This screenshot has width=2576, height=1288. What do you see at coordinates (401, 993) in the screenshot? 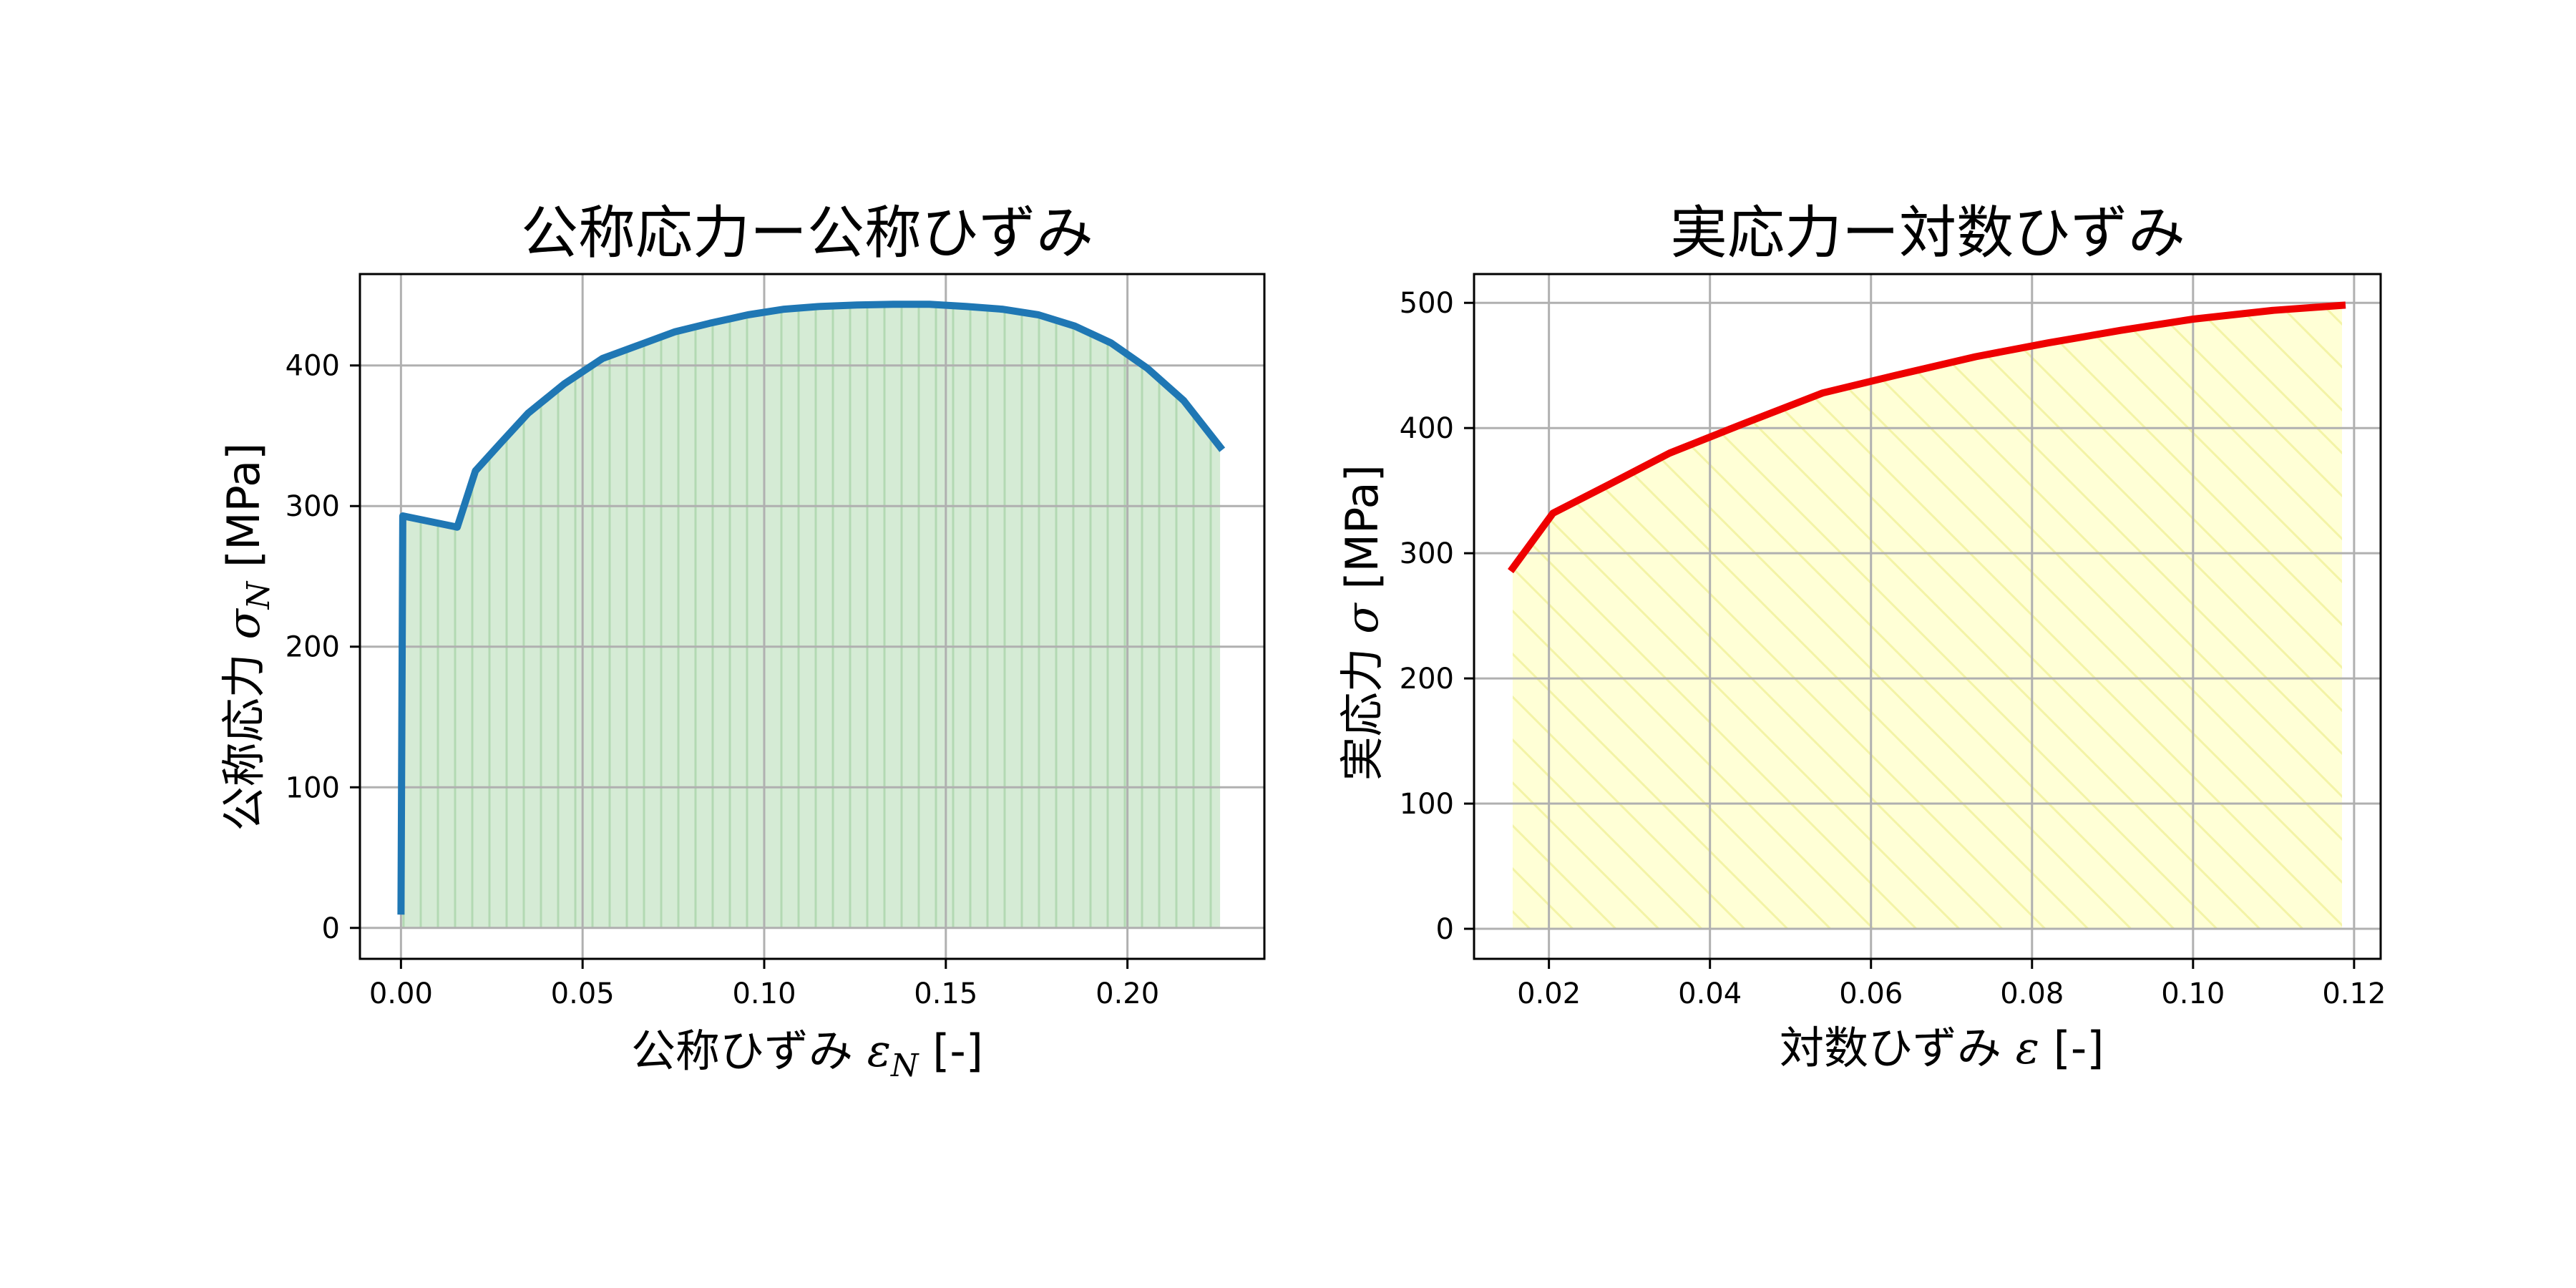
I see `x-tick-label: 0.00` at bounding box center [401, 993].